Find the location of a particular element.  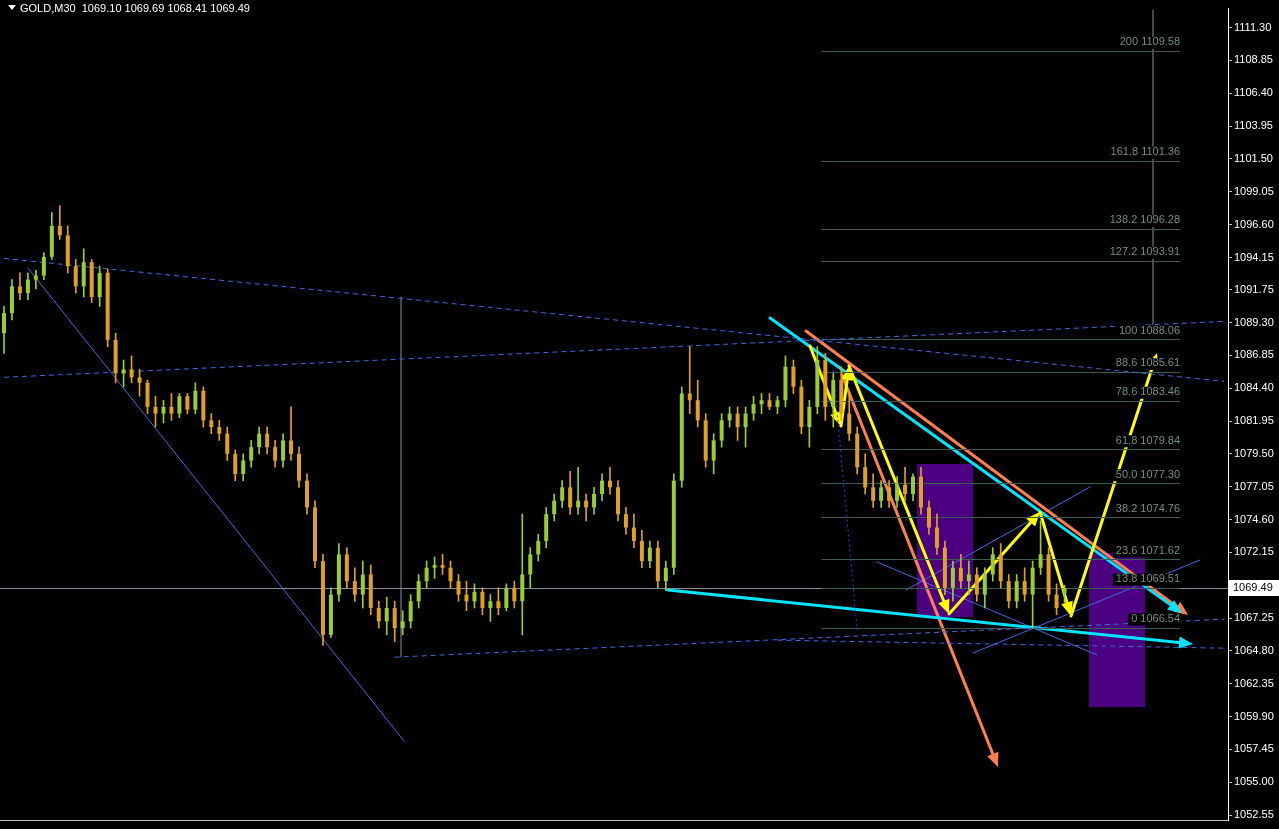

y-tick-label: 1089.30 is located at coordinates (1254, 321).